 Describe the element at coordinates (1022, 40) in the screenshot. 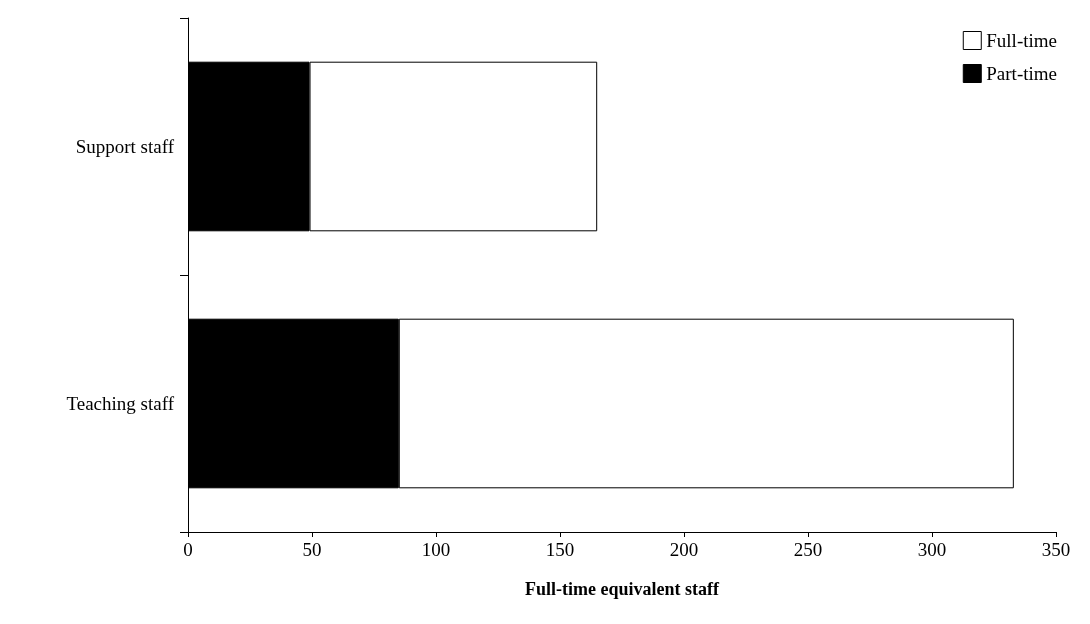

I see `legend-label: Full-time` at that location.